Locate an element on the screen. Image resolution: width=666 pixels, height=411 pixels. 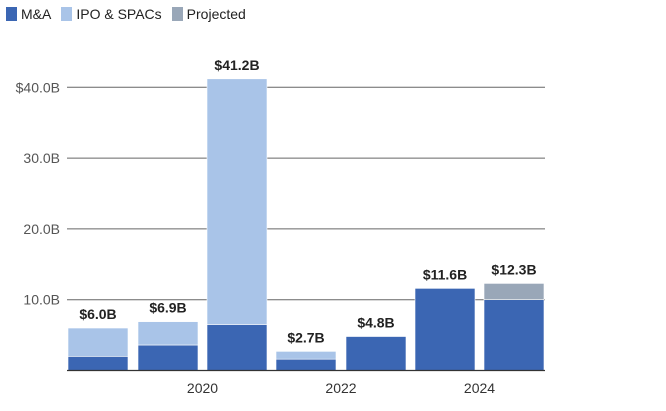
total-label-2023: $4.8B is located at coordinates (375, 323).